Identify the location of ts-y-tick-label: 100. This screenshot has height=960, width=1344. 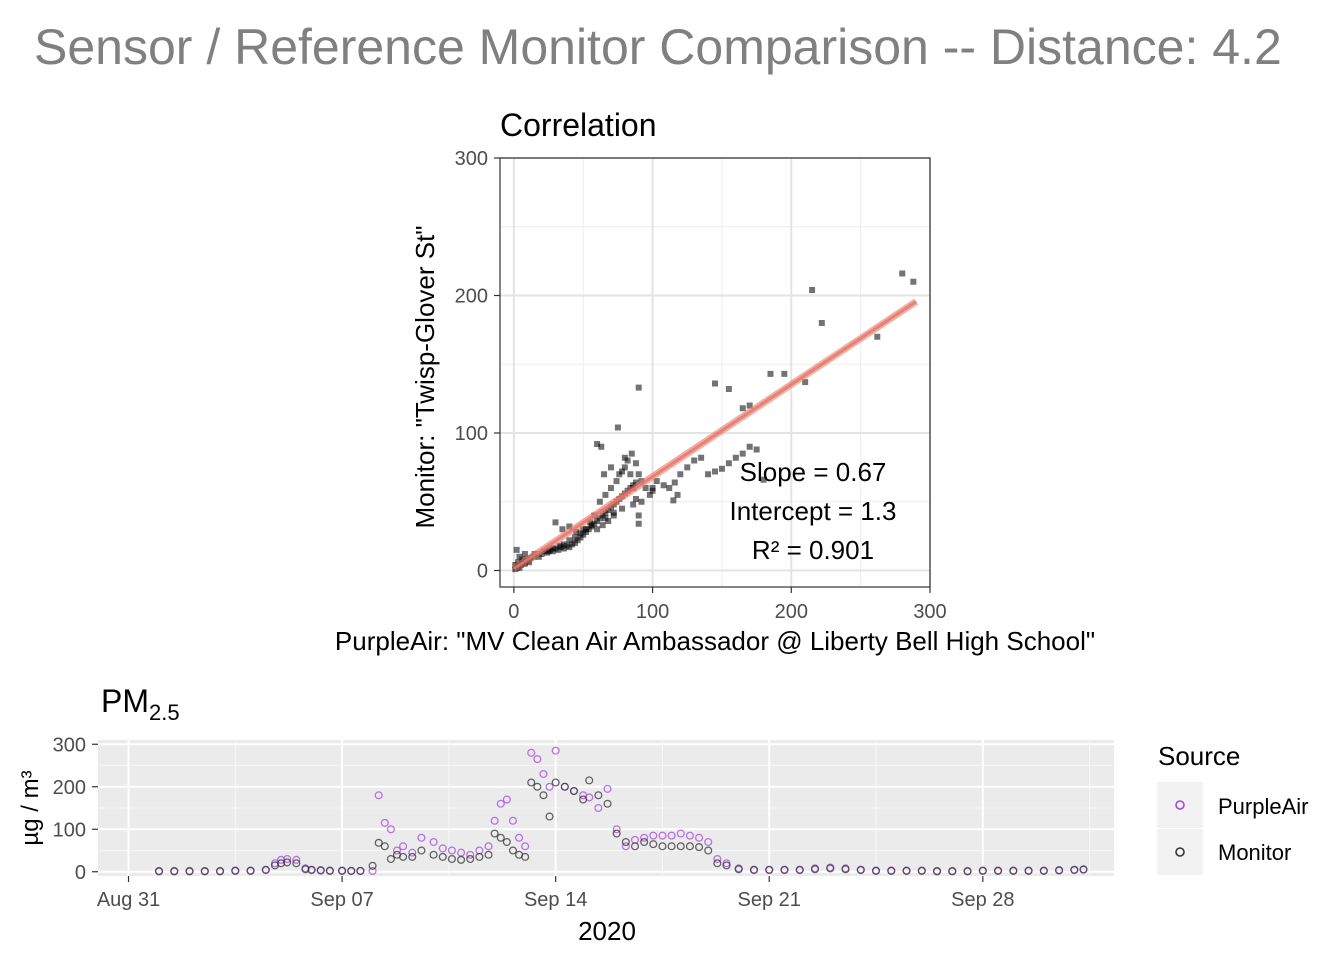
(69, 830).